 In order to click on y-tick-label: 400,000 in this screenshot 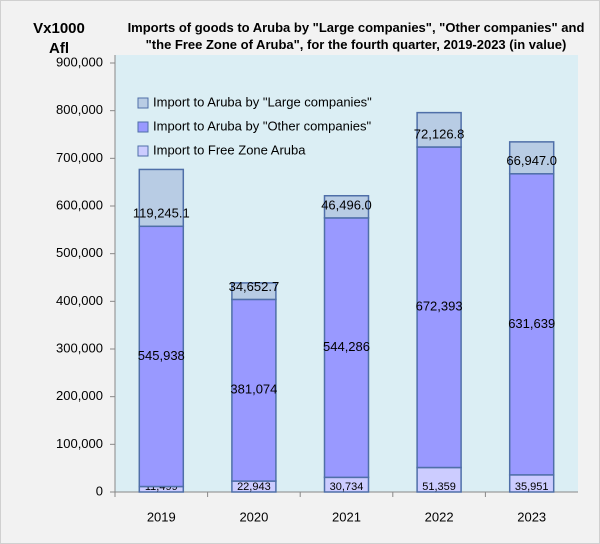, I will do `click(79, 300)`.